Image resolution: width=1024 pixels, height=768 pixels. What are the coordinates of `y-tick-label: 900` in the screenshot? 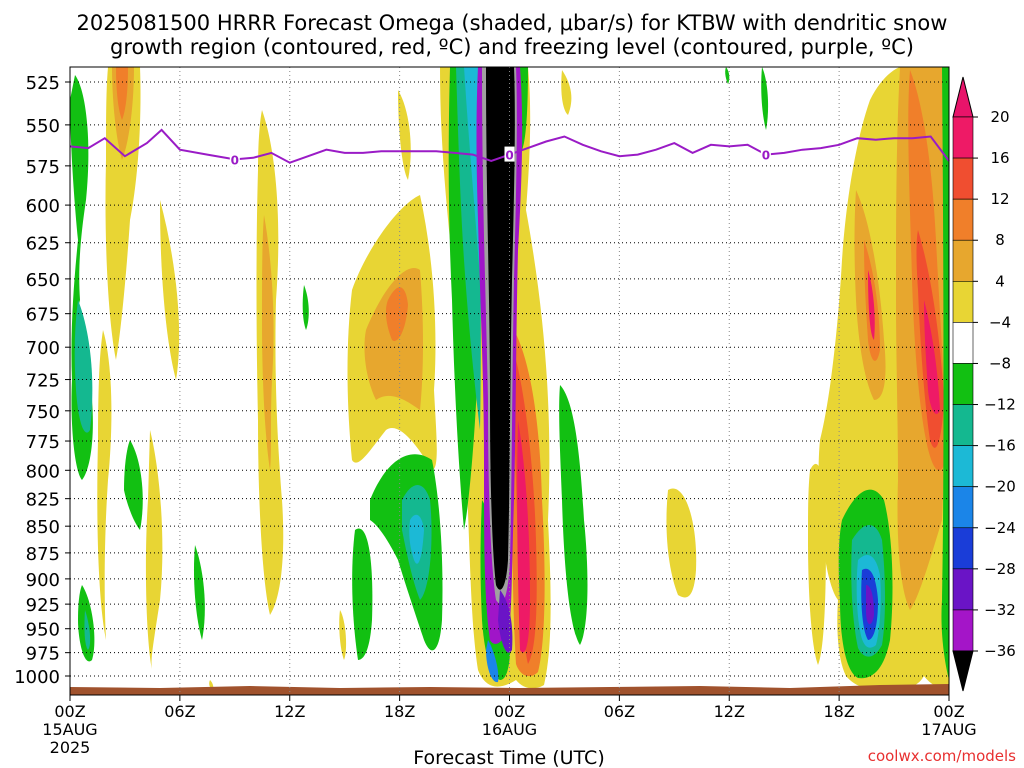 It's located at (43, 580).